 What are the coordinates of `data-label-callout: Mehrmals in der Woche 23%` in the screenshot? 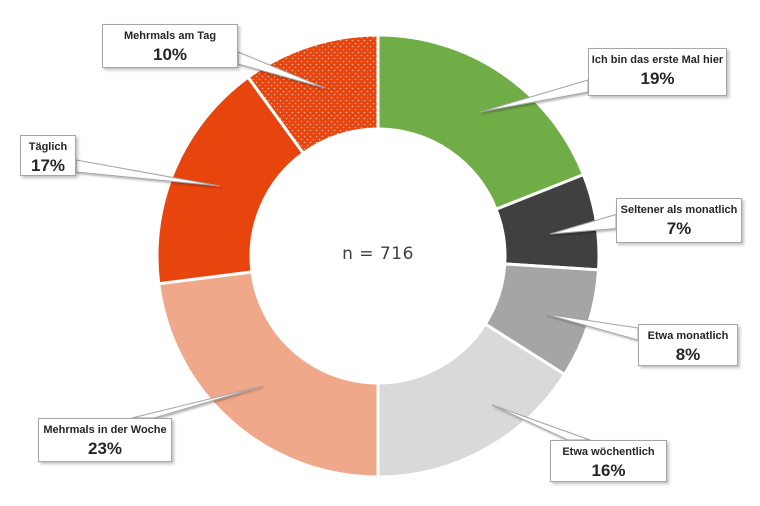 It's located at (105, 440).